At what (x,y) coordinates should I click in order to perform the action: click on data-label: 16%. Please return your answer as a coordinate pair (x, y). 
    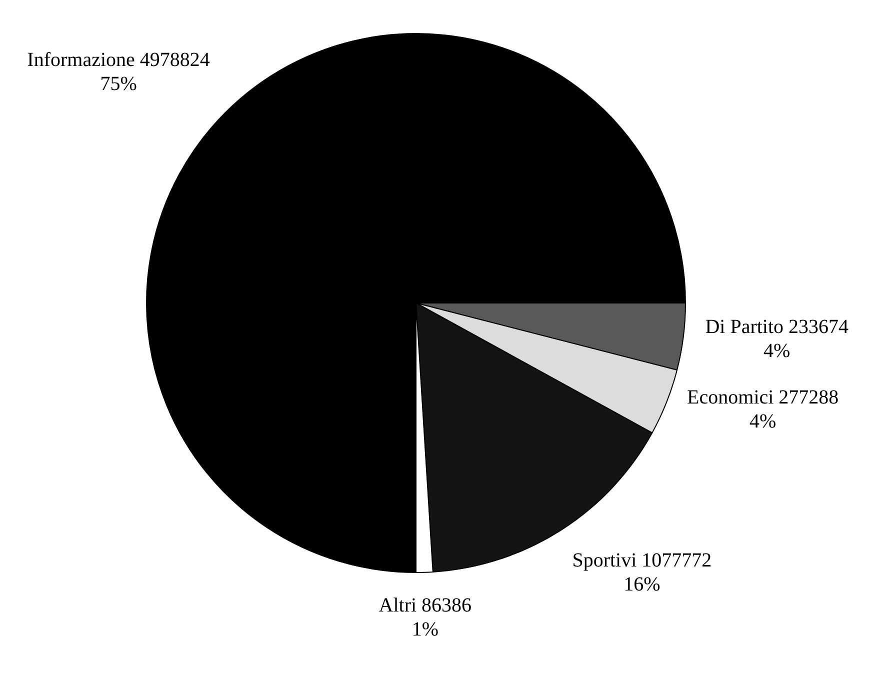
    Looking at the image, I should click on (642, 584).